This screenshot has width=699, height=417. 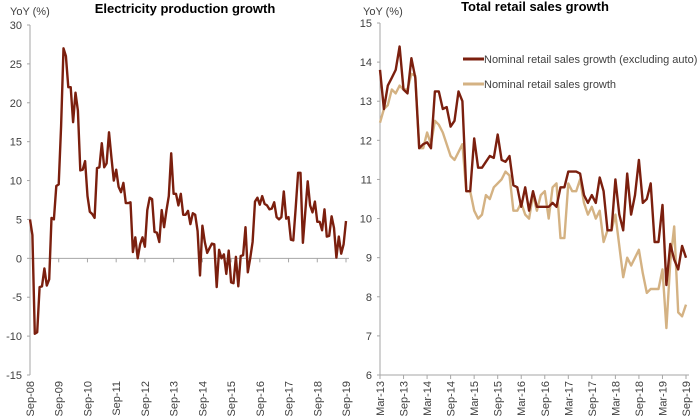 What do you see at coordinates (185, 8) in the screenshot?
I see `chart-title: Electricity production growth` at bounding box center [185, 8].